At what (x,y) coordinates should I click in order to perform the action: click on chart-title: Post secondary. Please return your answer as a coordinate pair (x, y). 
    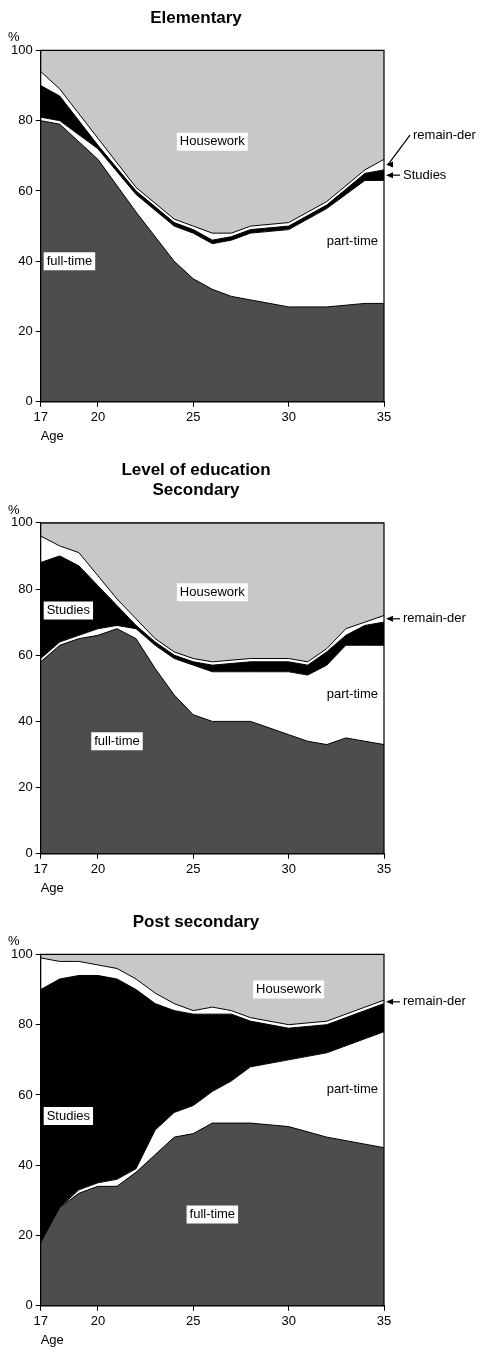
    Looking at the image, I should click on (196, 921).